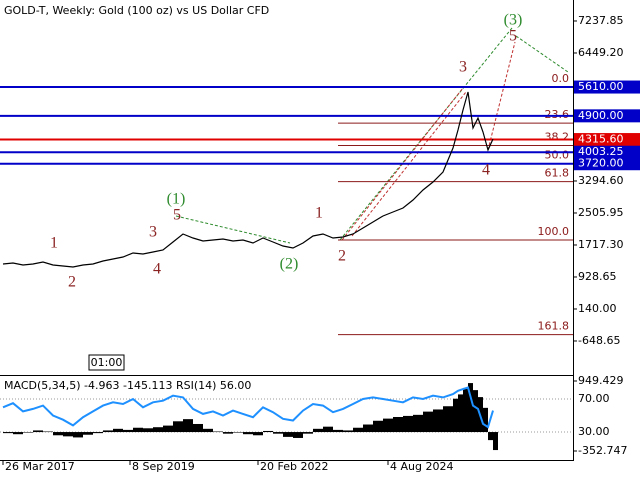 Image resolution: width=640 pixels, height=480 pixels. What do you see at coordinates (294, 466) in the screenshot?
I see `x-tick-label: 20 Feb 2022` at bounding box center [294, 466].